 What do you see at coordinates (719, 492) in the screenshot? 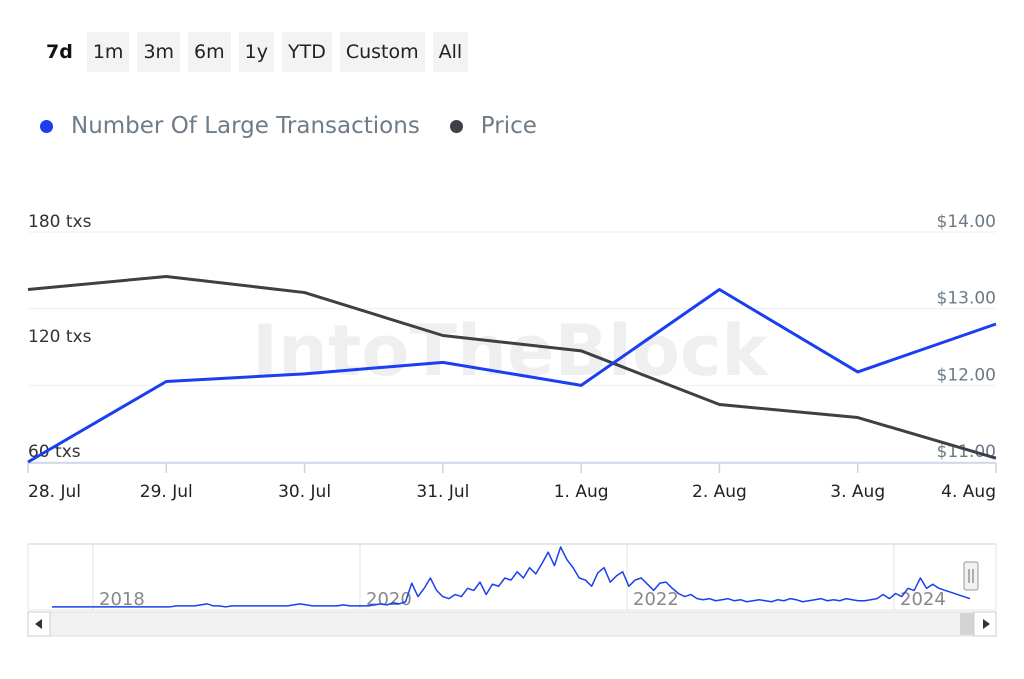
I see `x-tick-label: 2. Aug` at bounding box center [719, 492].